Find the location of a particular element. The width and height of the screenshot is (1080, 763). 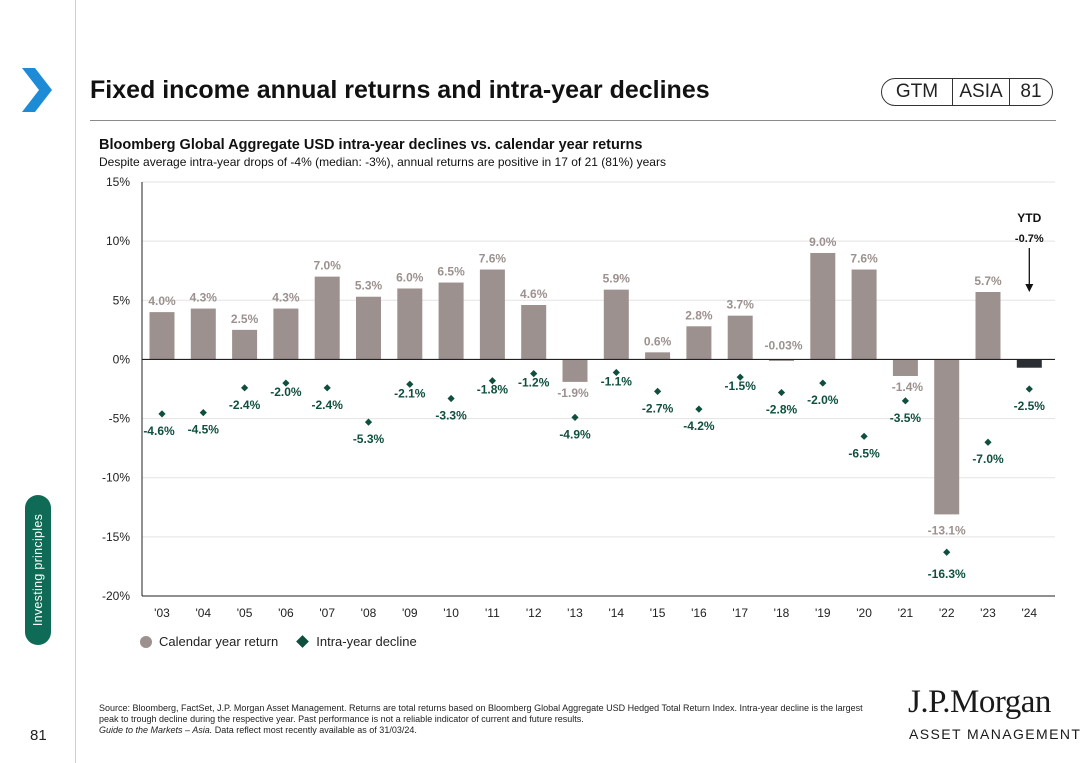

ytd-value: -0.7% is located at coordinates (1029, 239).